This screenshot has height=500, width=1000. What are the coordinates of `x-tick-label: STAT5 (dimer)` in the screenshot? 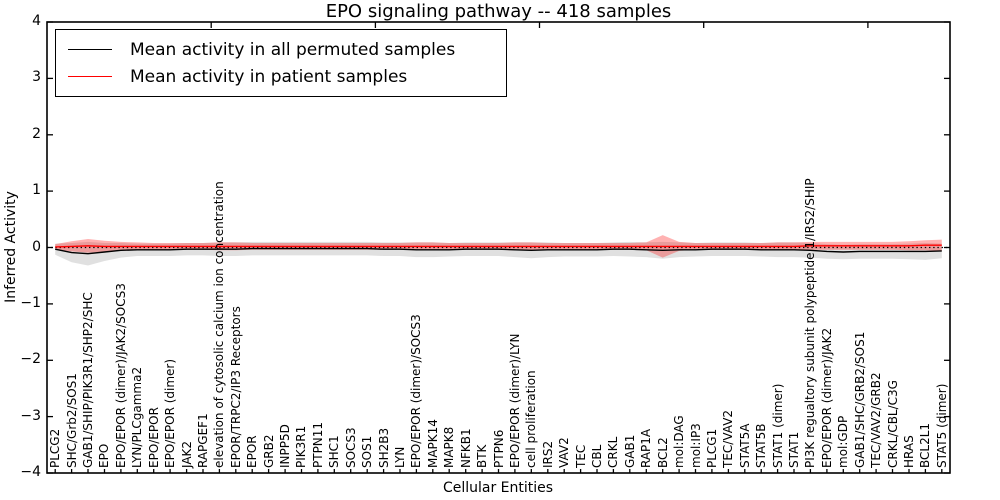 It's located at (941, 425).